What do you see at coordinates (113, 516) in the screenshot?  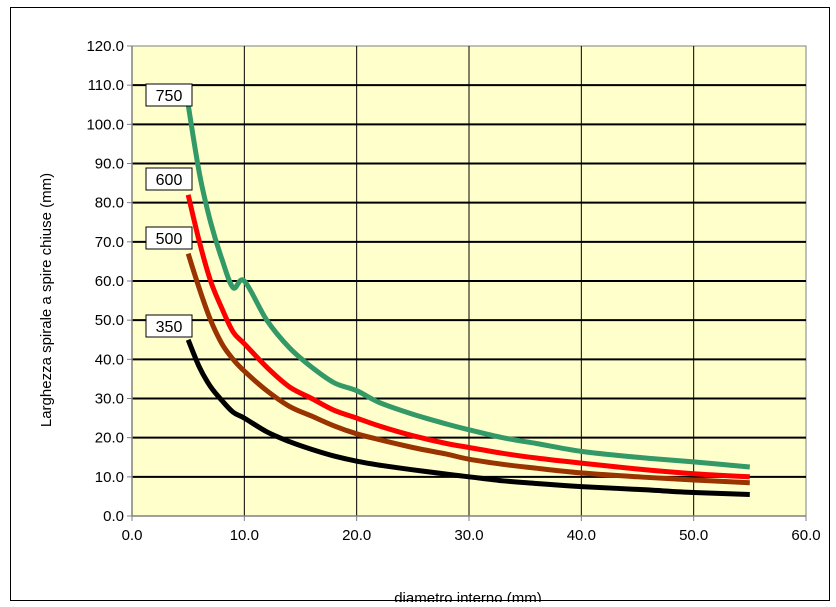 I see `y-tick-label: 0.0` at bounding box center [113, 516].